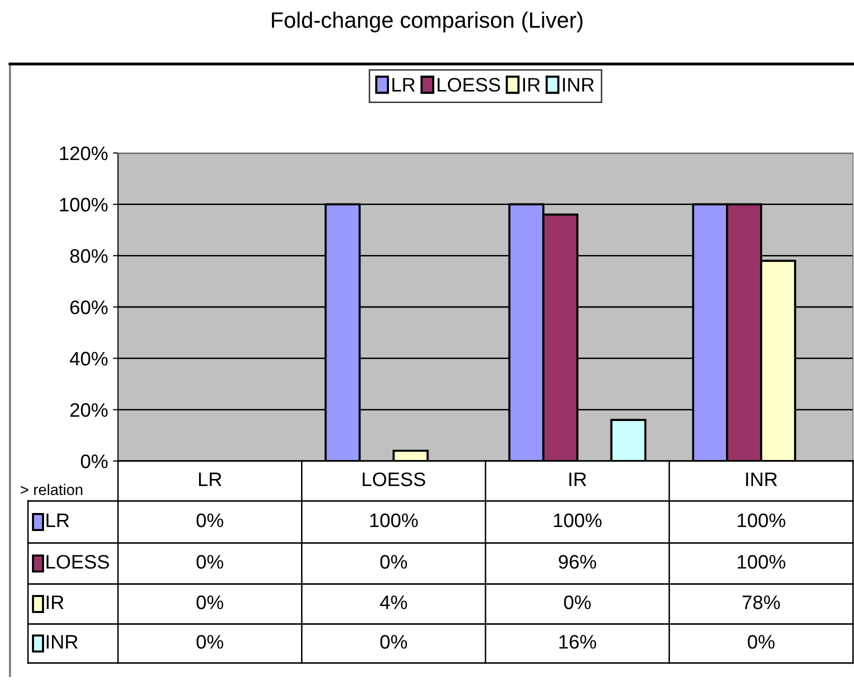 The width and height of the screenshot is (854, 682). What do you see at coordinates (89, 256) in the screenshot?
I see `y-tick-label: 80%` at bounding box center [89, 256].